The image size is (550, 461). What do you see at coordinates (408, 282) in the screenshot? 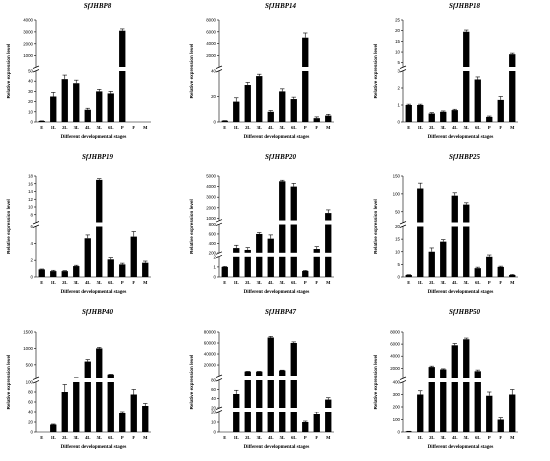
I see `category-label: E` at bounding box center [408, 282].